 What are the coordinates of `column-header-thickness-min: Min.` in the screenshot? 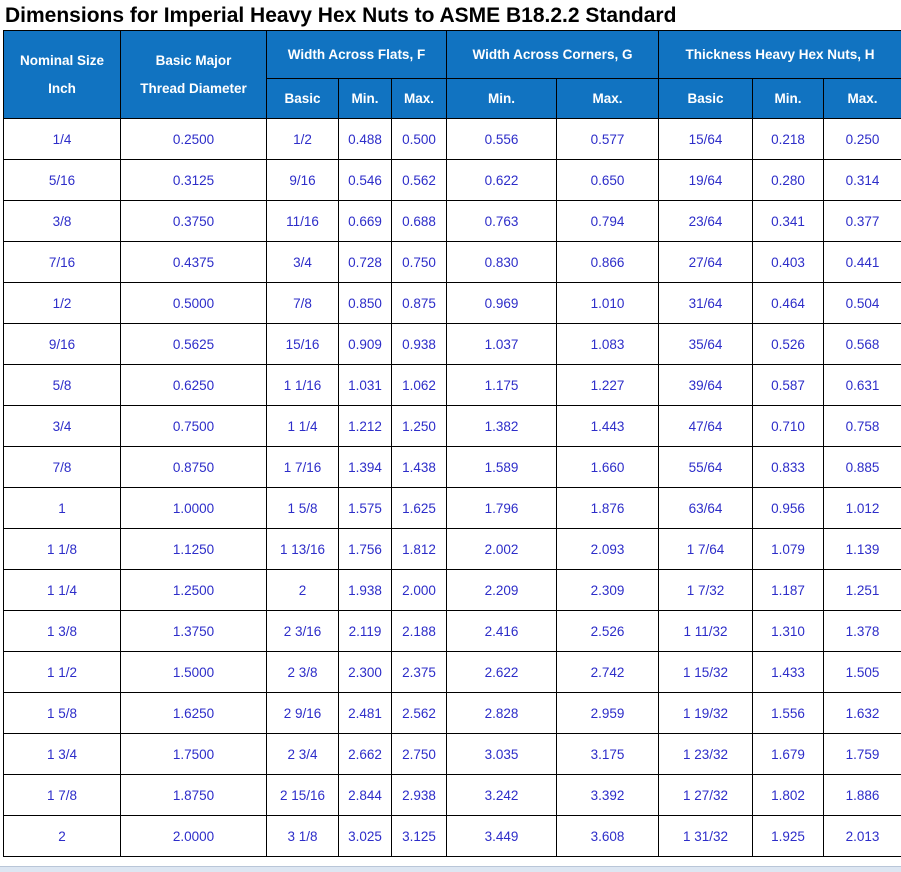 It's located at (788, 98).